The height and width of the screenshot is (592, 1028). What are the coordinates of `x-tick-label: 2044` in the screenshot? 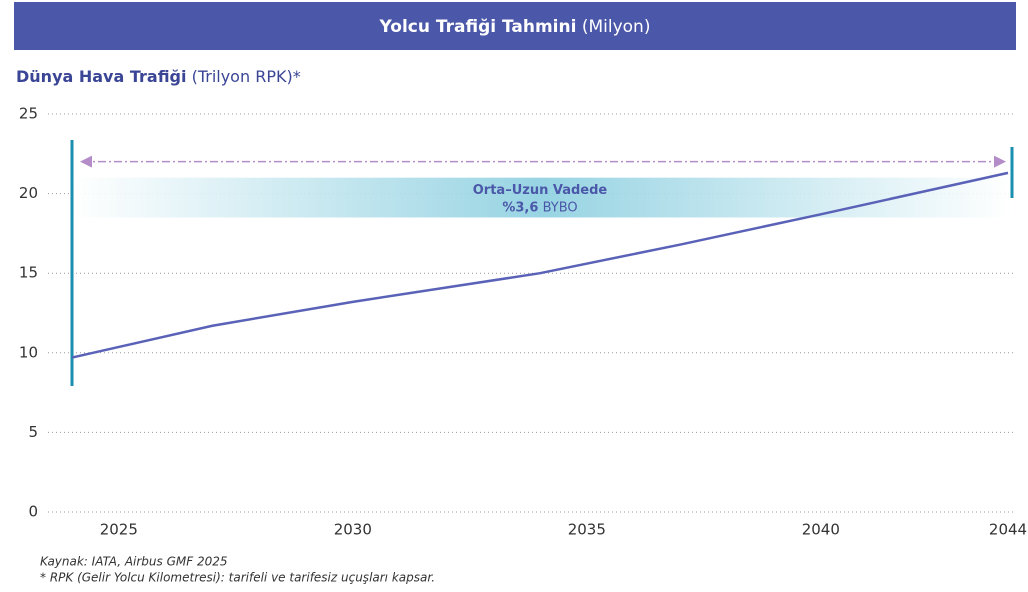 It's located at (1008, 530).